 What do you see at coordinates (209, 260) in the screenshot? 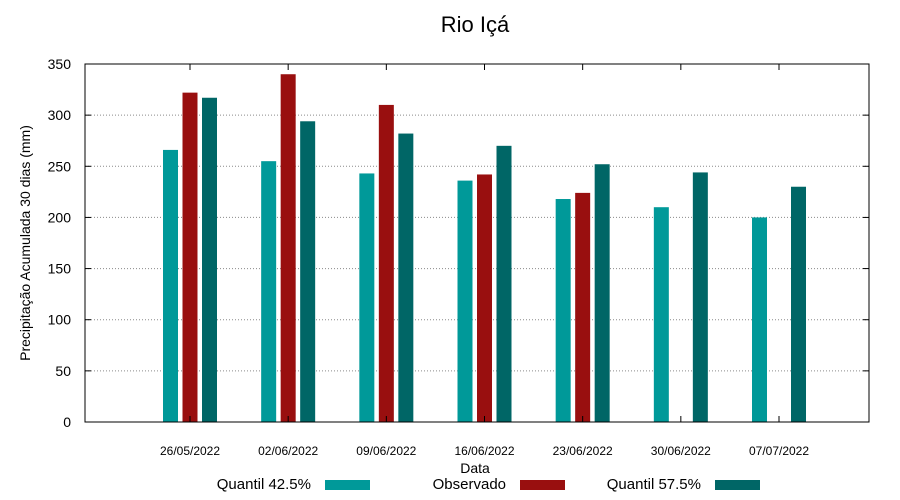
I see `bar-quantil-57-5--0` at bounding box center [209, 260].